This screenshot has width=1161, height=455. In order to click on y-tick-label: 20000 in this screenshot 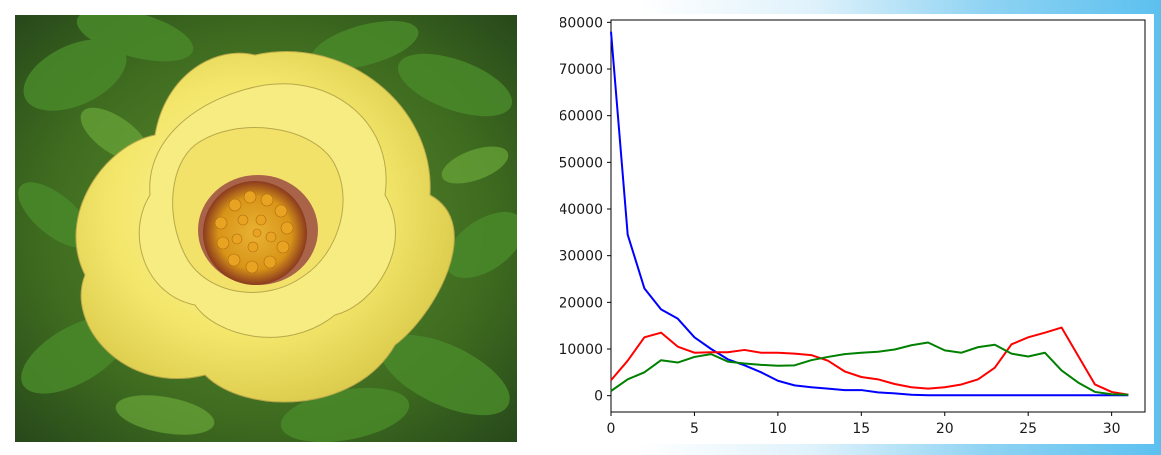, I will do `click(581, 303)`.